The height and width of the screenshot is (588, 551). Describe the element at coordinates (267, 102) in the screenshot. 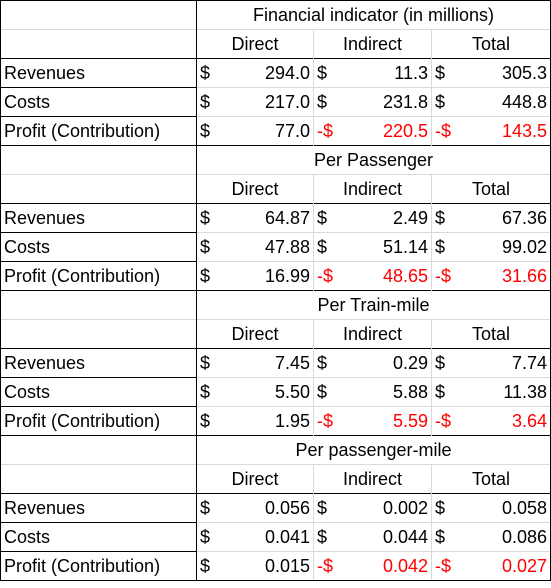

I see `value-cell: 217.0` at that location.